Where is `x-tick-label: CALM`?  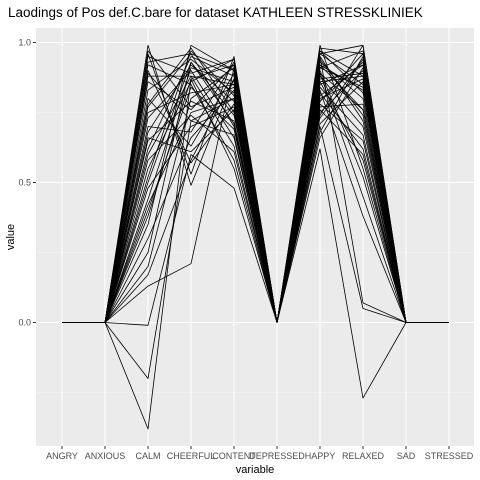 x-tick-label: CALM is located at coordinates (147, 456).